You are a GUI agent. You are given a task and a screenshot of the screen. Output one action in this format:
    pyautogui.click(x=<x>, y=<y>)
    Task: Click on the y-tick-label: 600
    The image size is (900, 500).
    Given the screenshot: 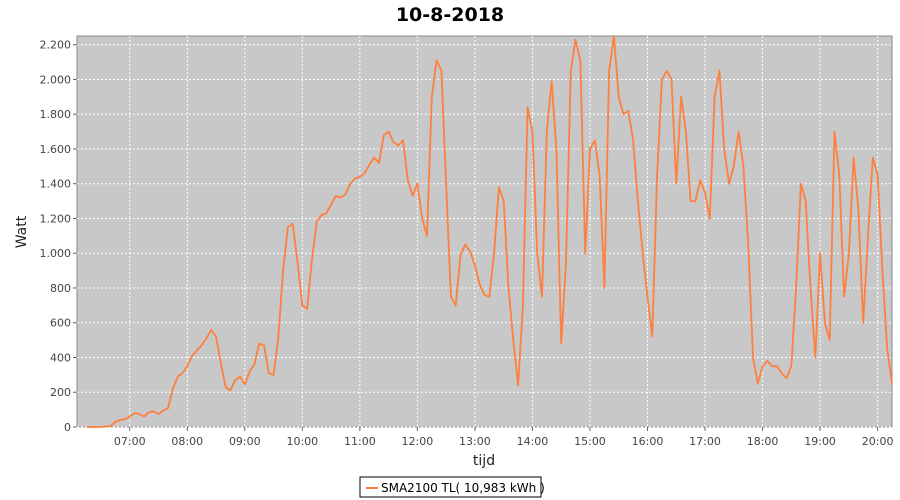 What is the action you would take?
    pyautogui.click(x=60, y=323)
    